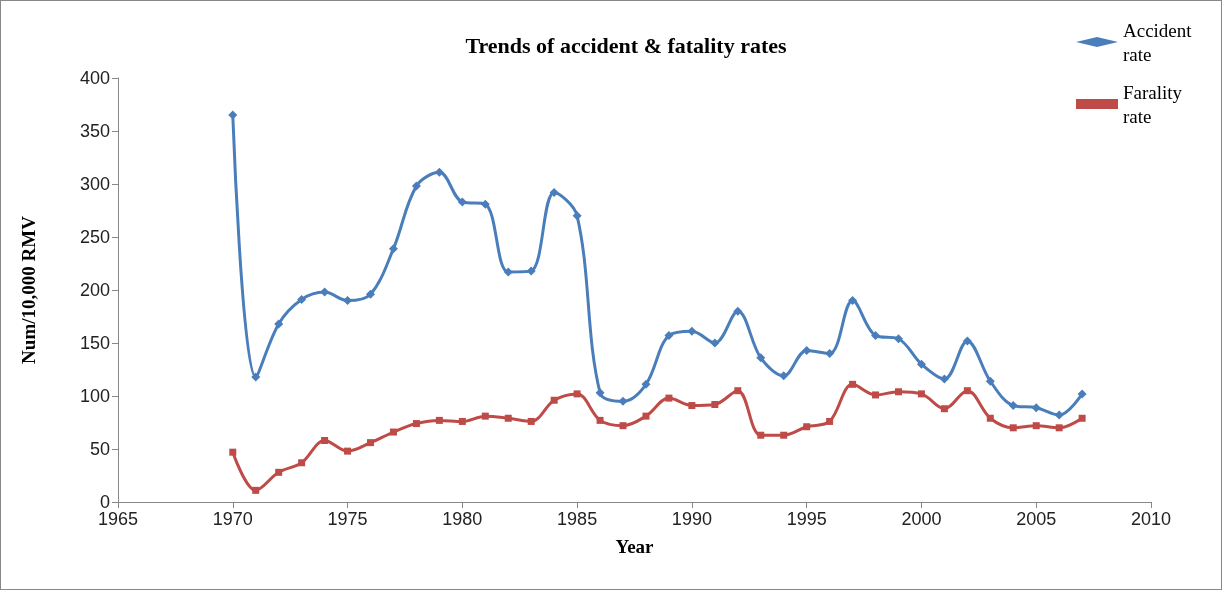 This screenshot has width=1222, height=590. I want to click on y-axis-title: Num/10,000 RMV, so click(28, 289).